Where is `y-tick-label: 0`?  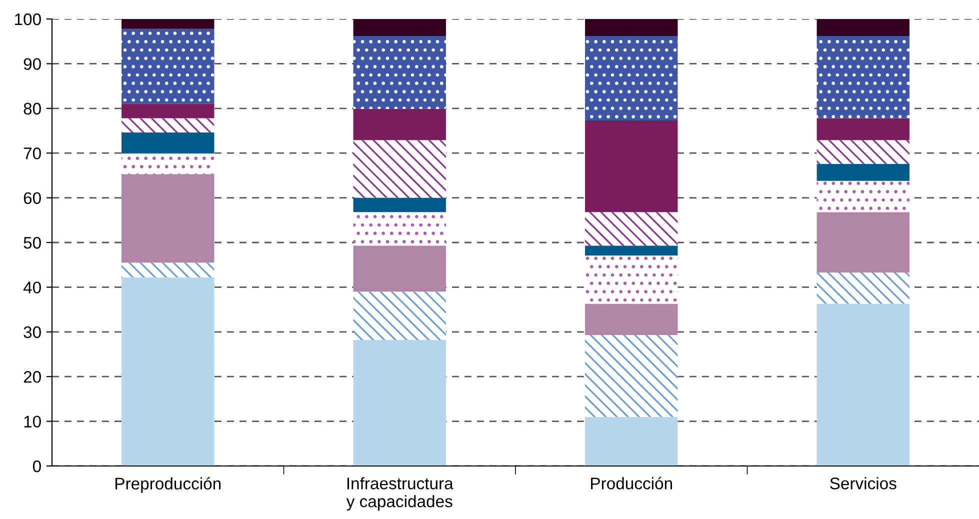 y-tick-label: 0 is located at coordinates (36, 466).